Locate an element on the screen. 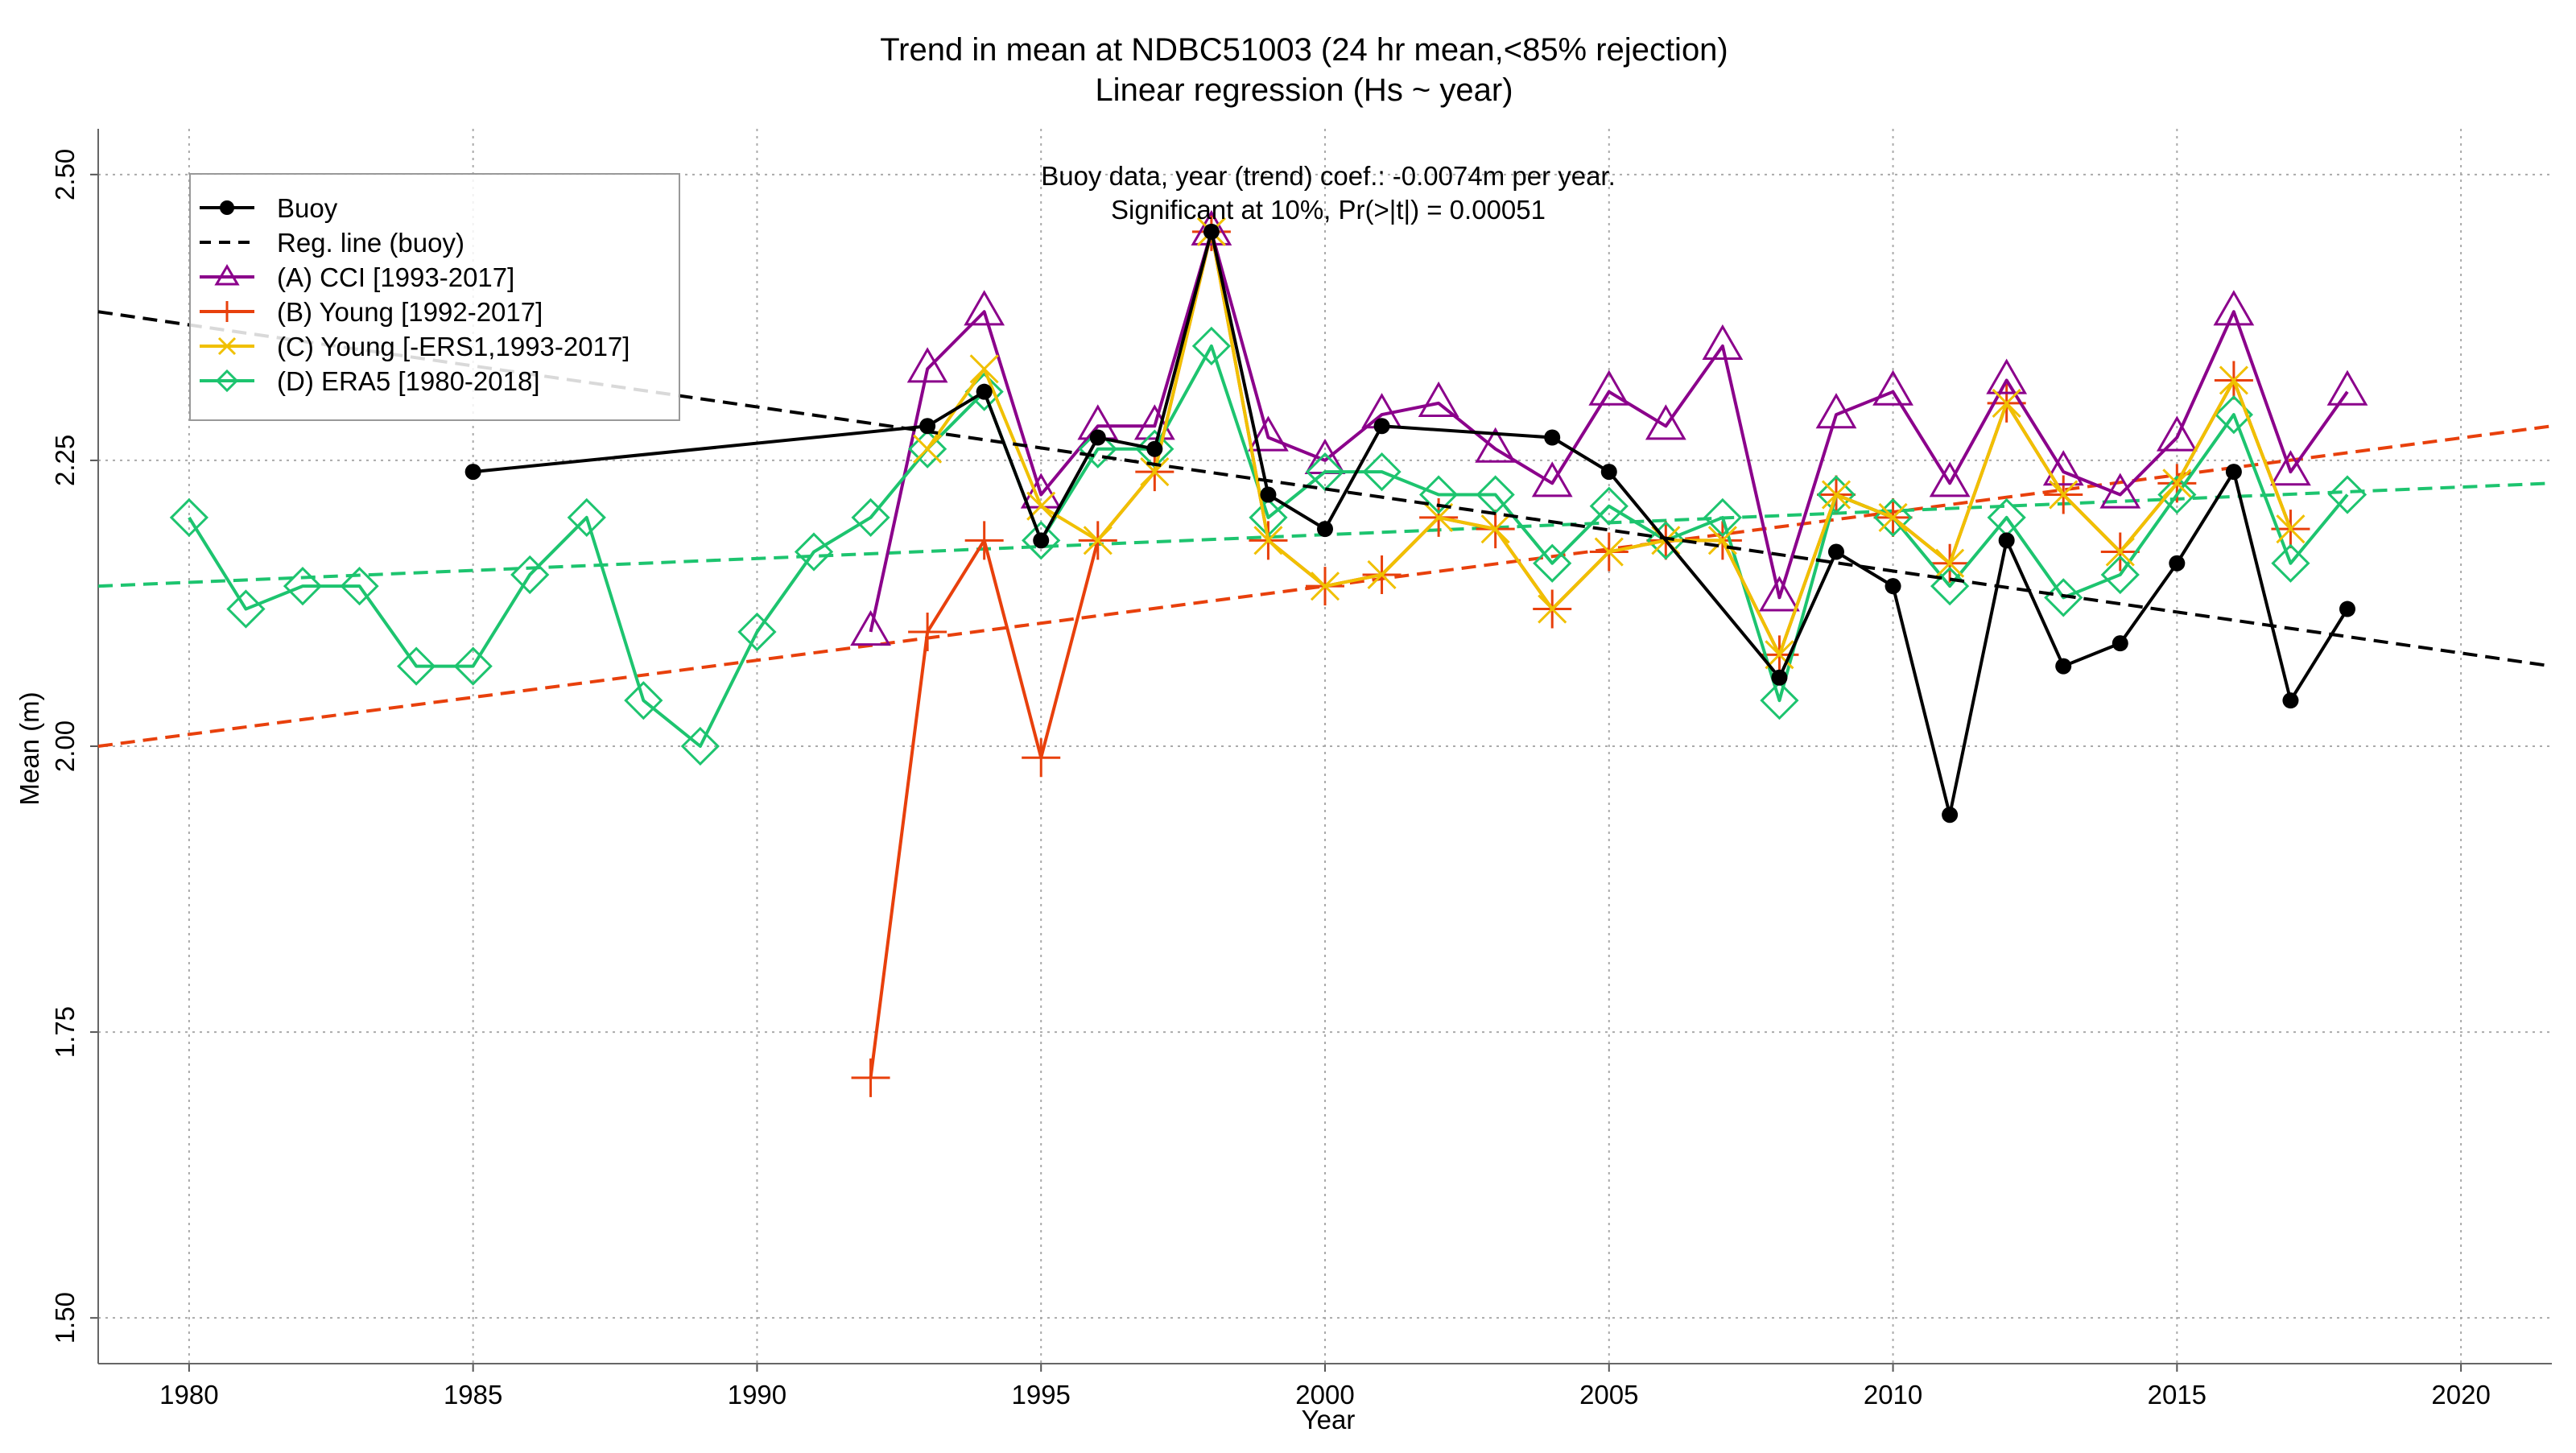 The width and height of the screenshot is (2576, 1453). legend-item: Buoy is located at coordinates (269, 208).